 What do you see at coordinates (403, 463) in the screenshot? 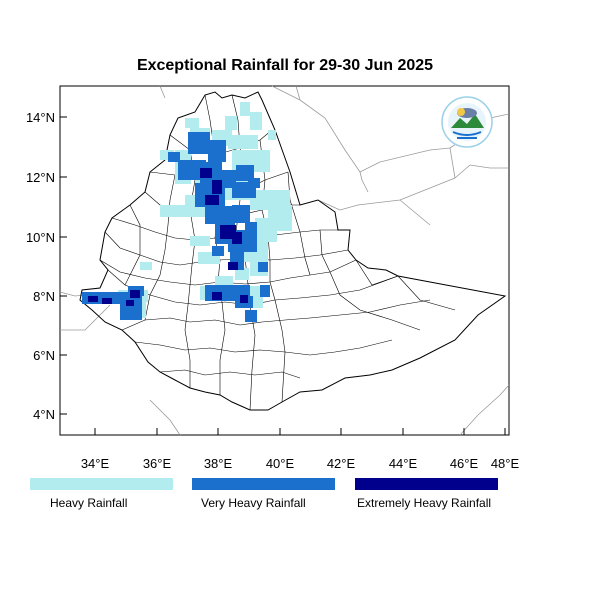
I see `x-tick-label: 44°E` at bounding box center [403, 463].